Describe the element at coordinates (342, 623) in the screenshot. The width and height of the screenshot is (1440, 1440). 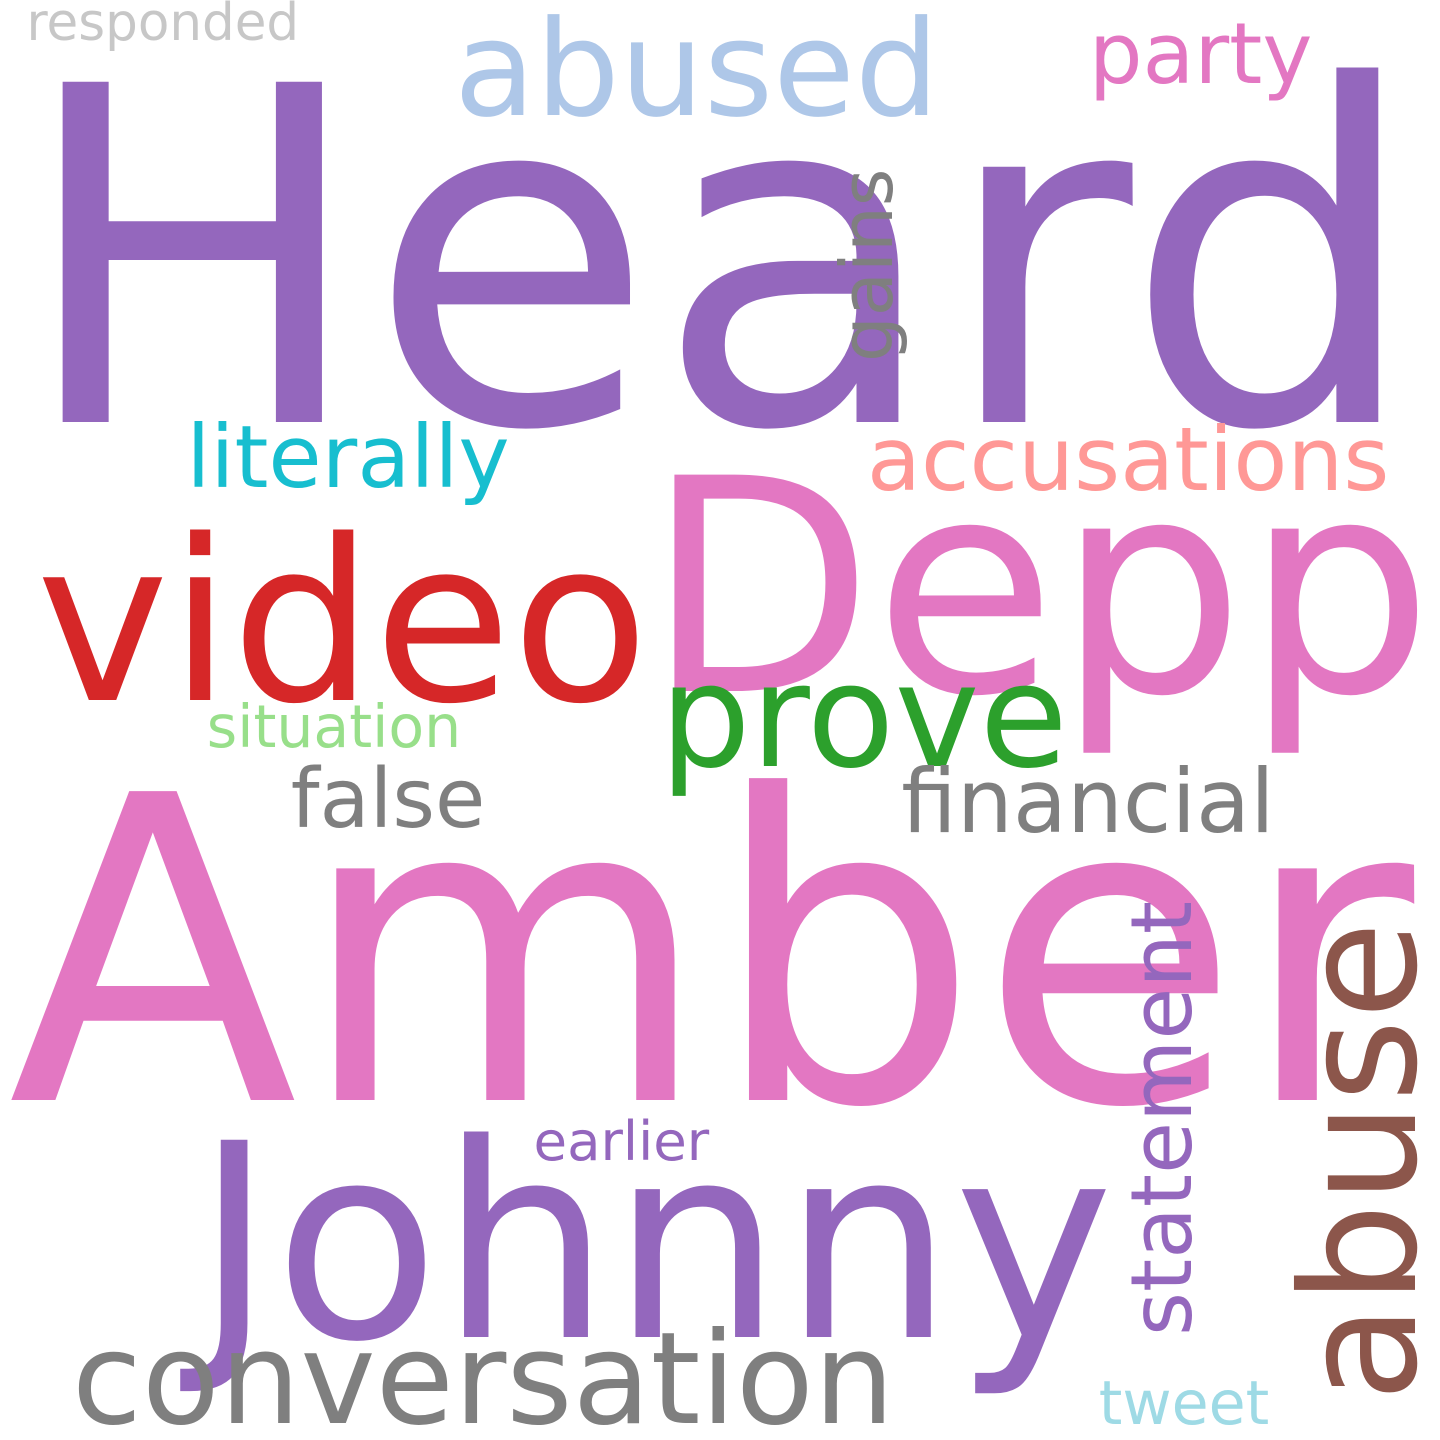
I see `word-video: video` at that location.